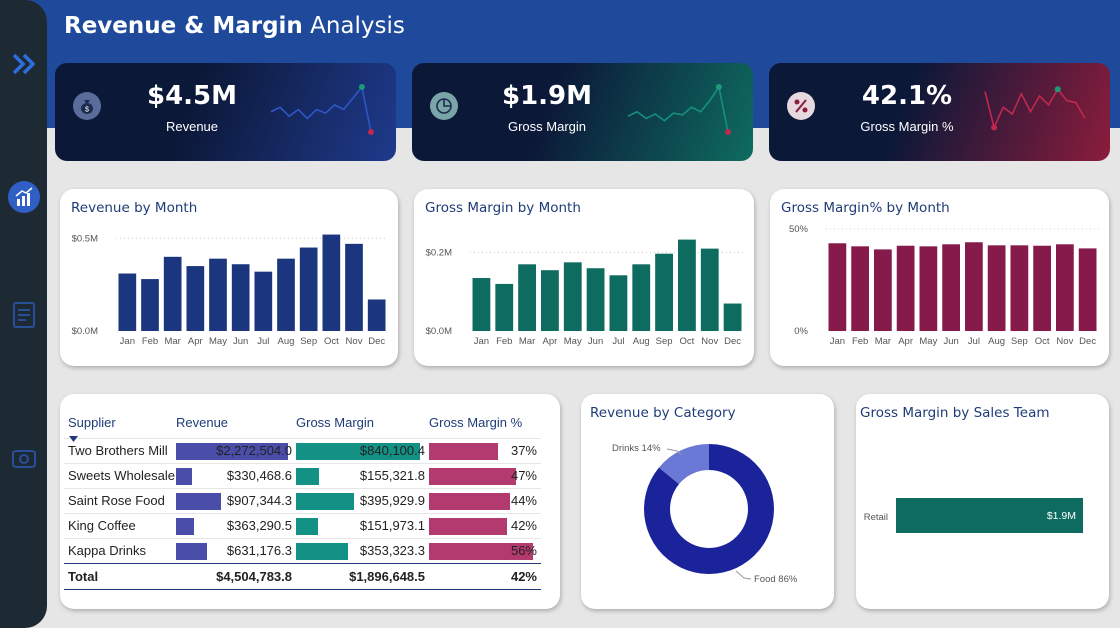 The width and height of the screenshot is (1120, 628). I want to click on kpi-label: Revenue, so click(192, 126).